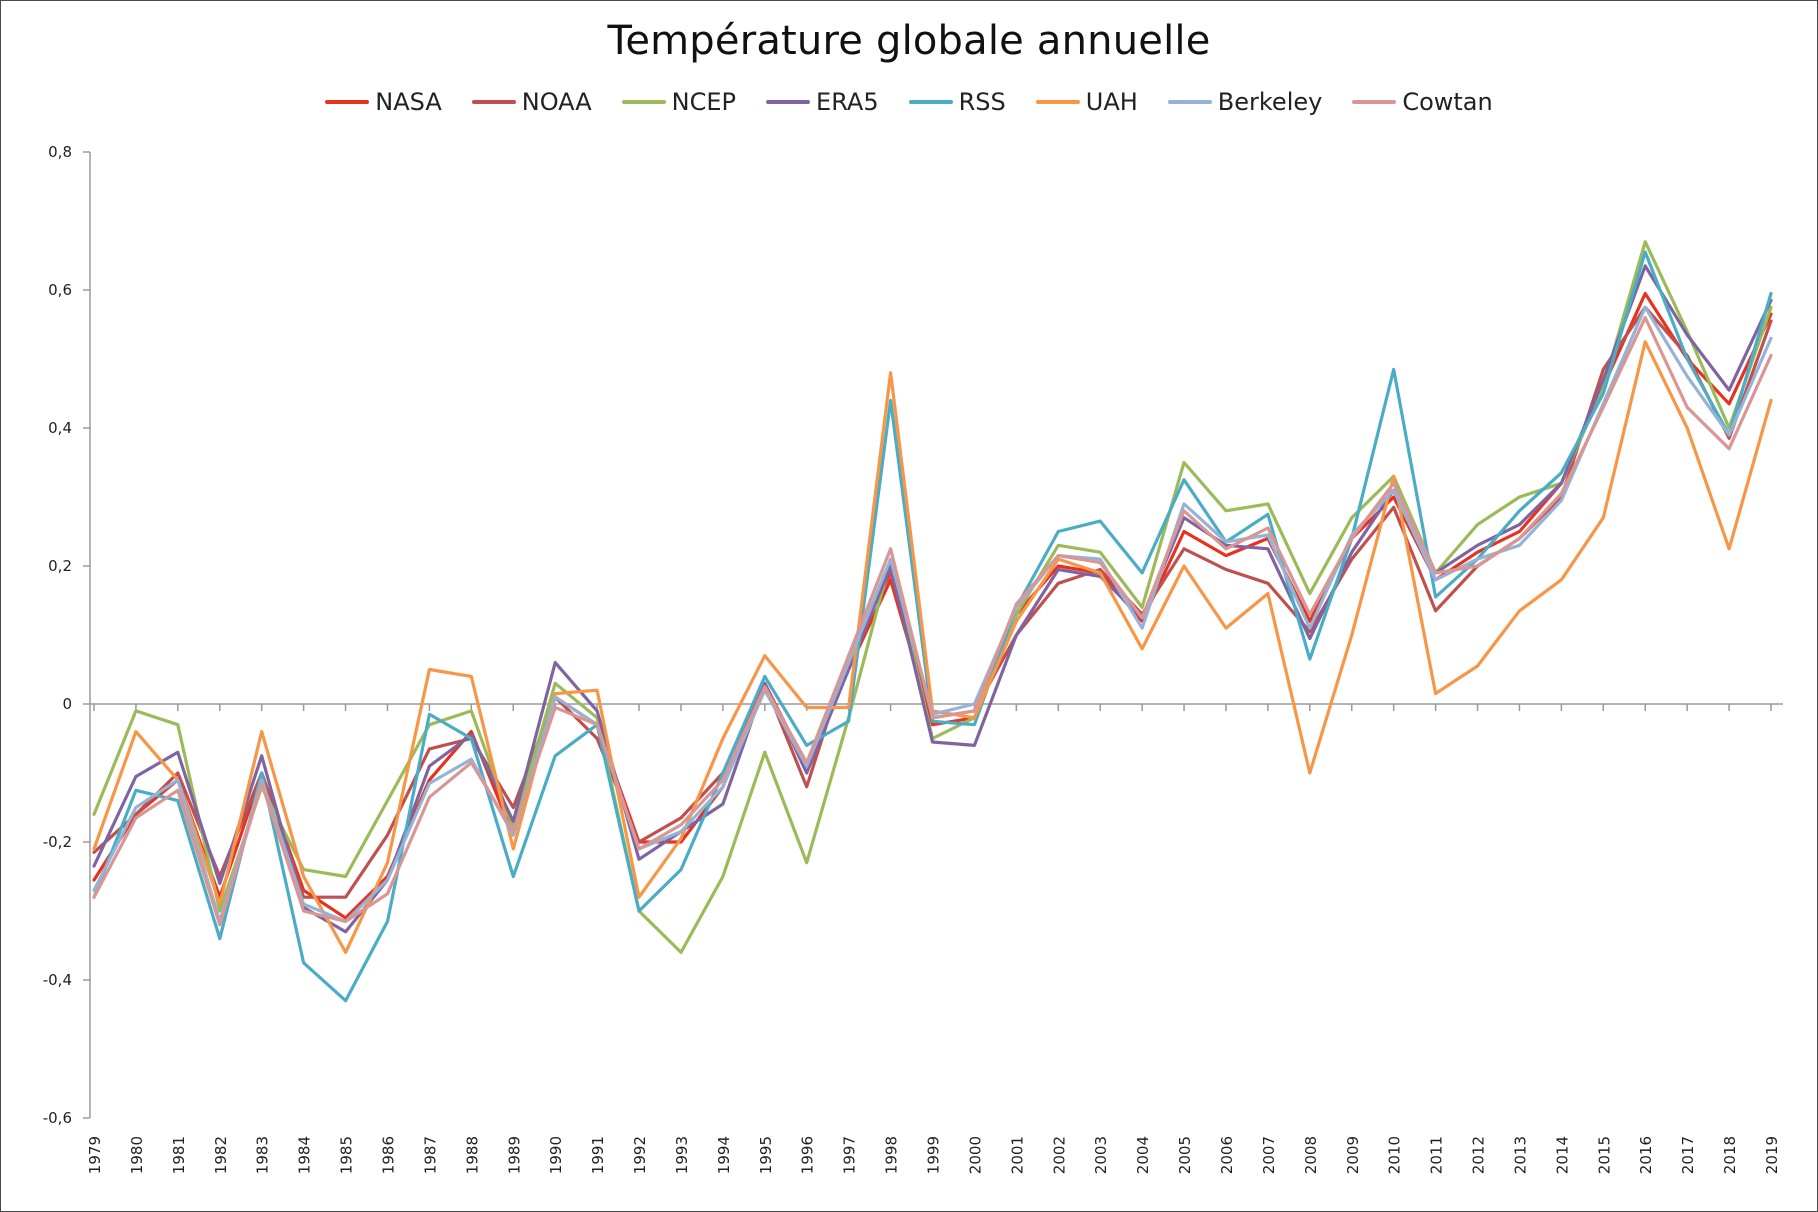 This screenshot has width=1818, height=1212. I want to click on x-tick-label: 2016, so click(1646, 1155).